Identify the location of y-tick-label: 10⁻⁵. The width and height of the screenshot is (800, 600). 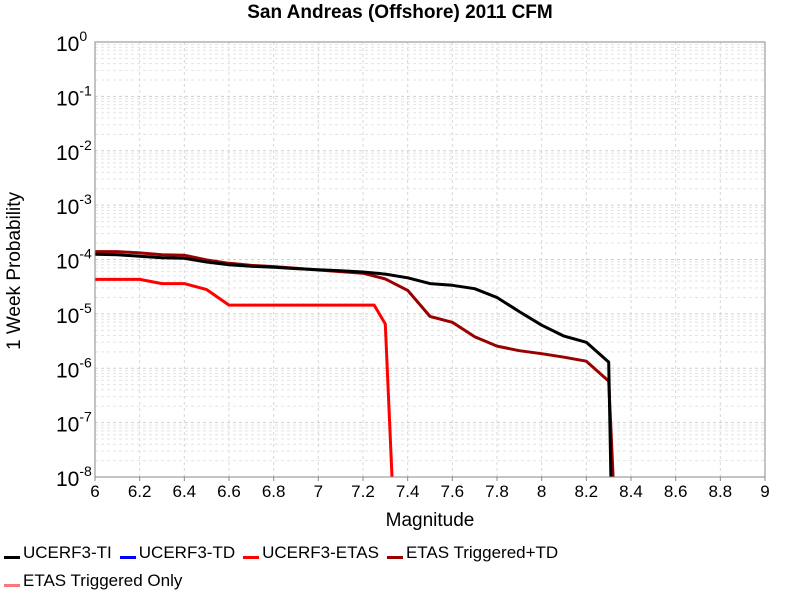
(74, 314).